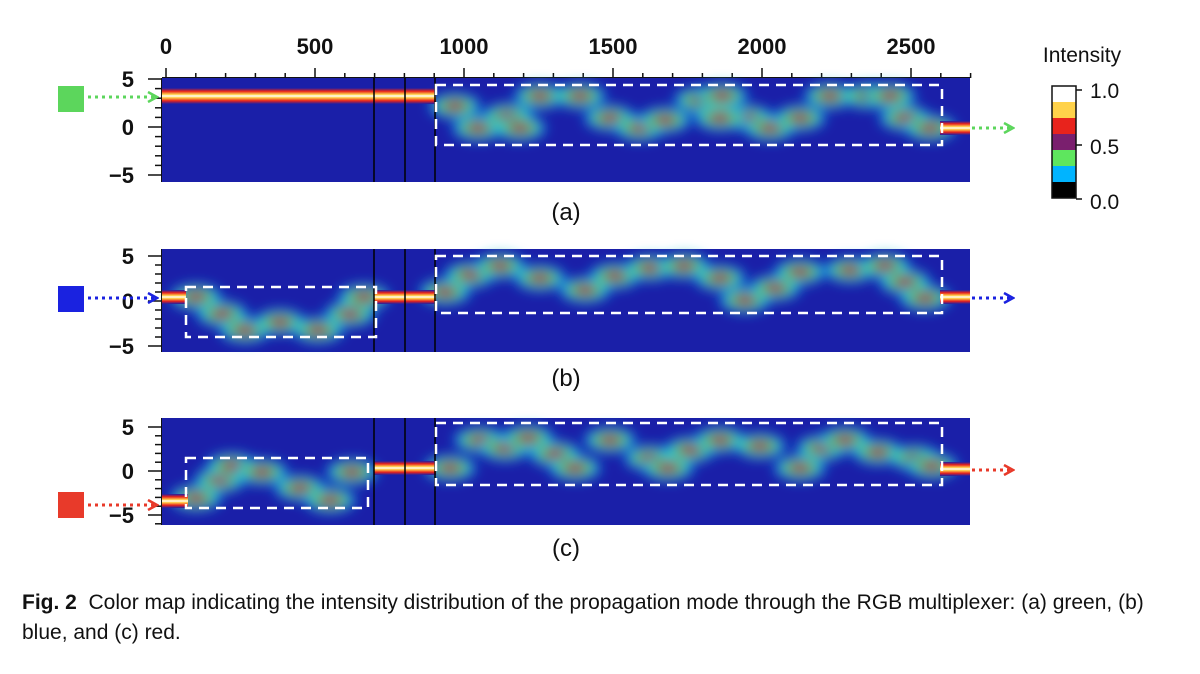 This screenshot has height=674, width=1200. I want to click on colorbar-title: Intensity, so click(1082, 55).